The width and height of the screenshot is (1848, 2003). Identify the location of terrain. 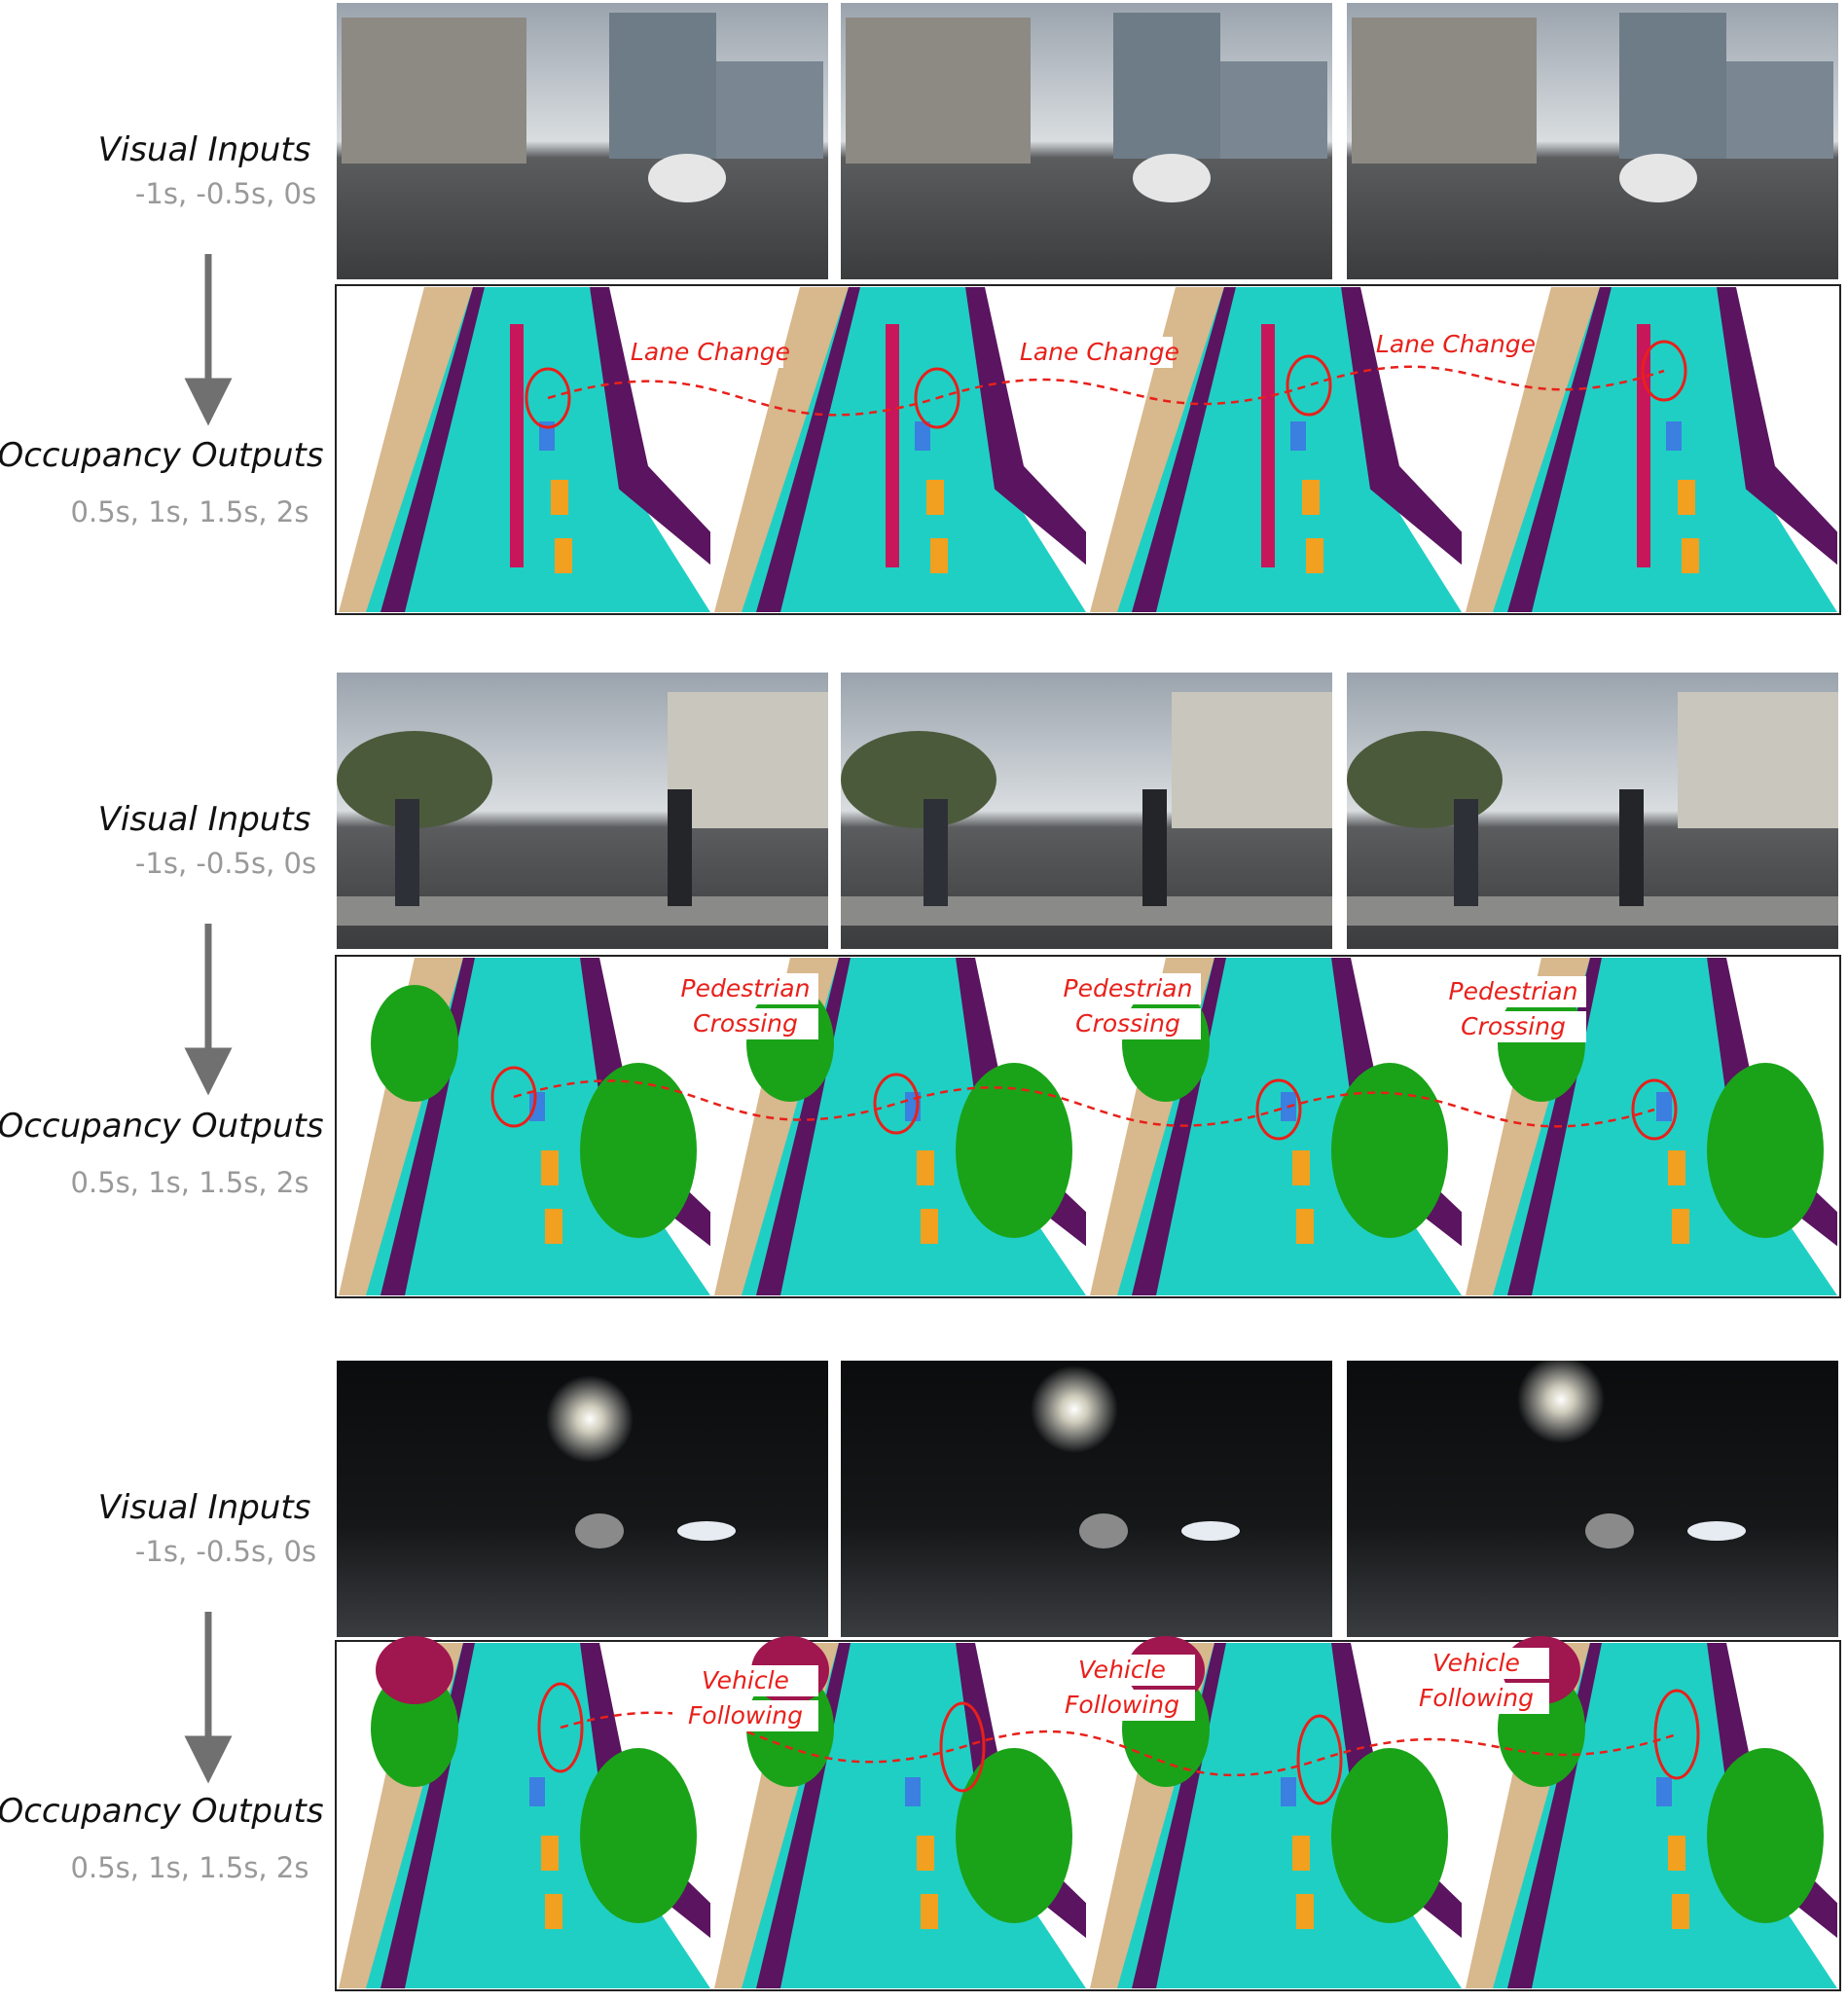
(1533, 449).